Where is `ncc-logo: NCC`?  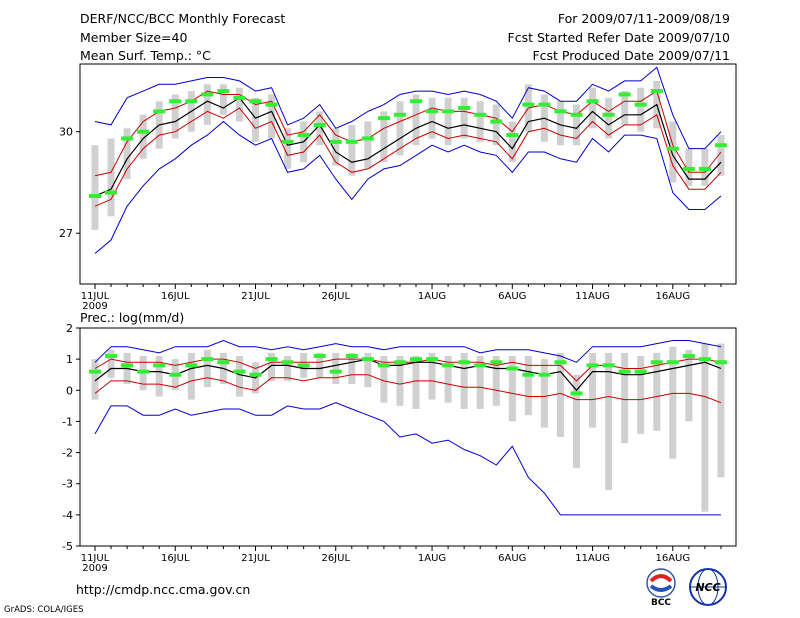 ncc-logo: NCC is located at coordinates (708, 587).